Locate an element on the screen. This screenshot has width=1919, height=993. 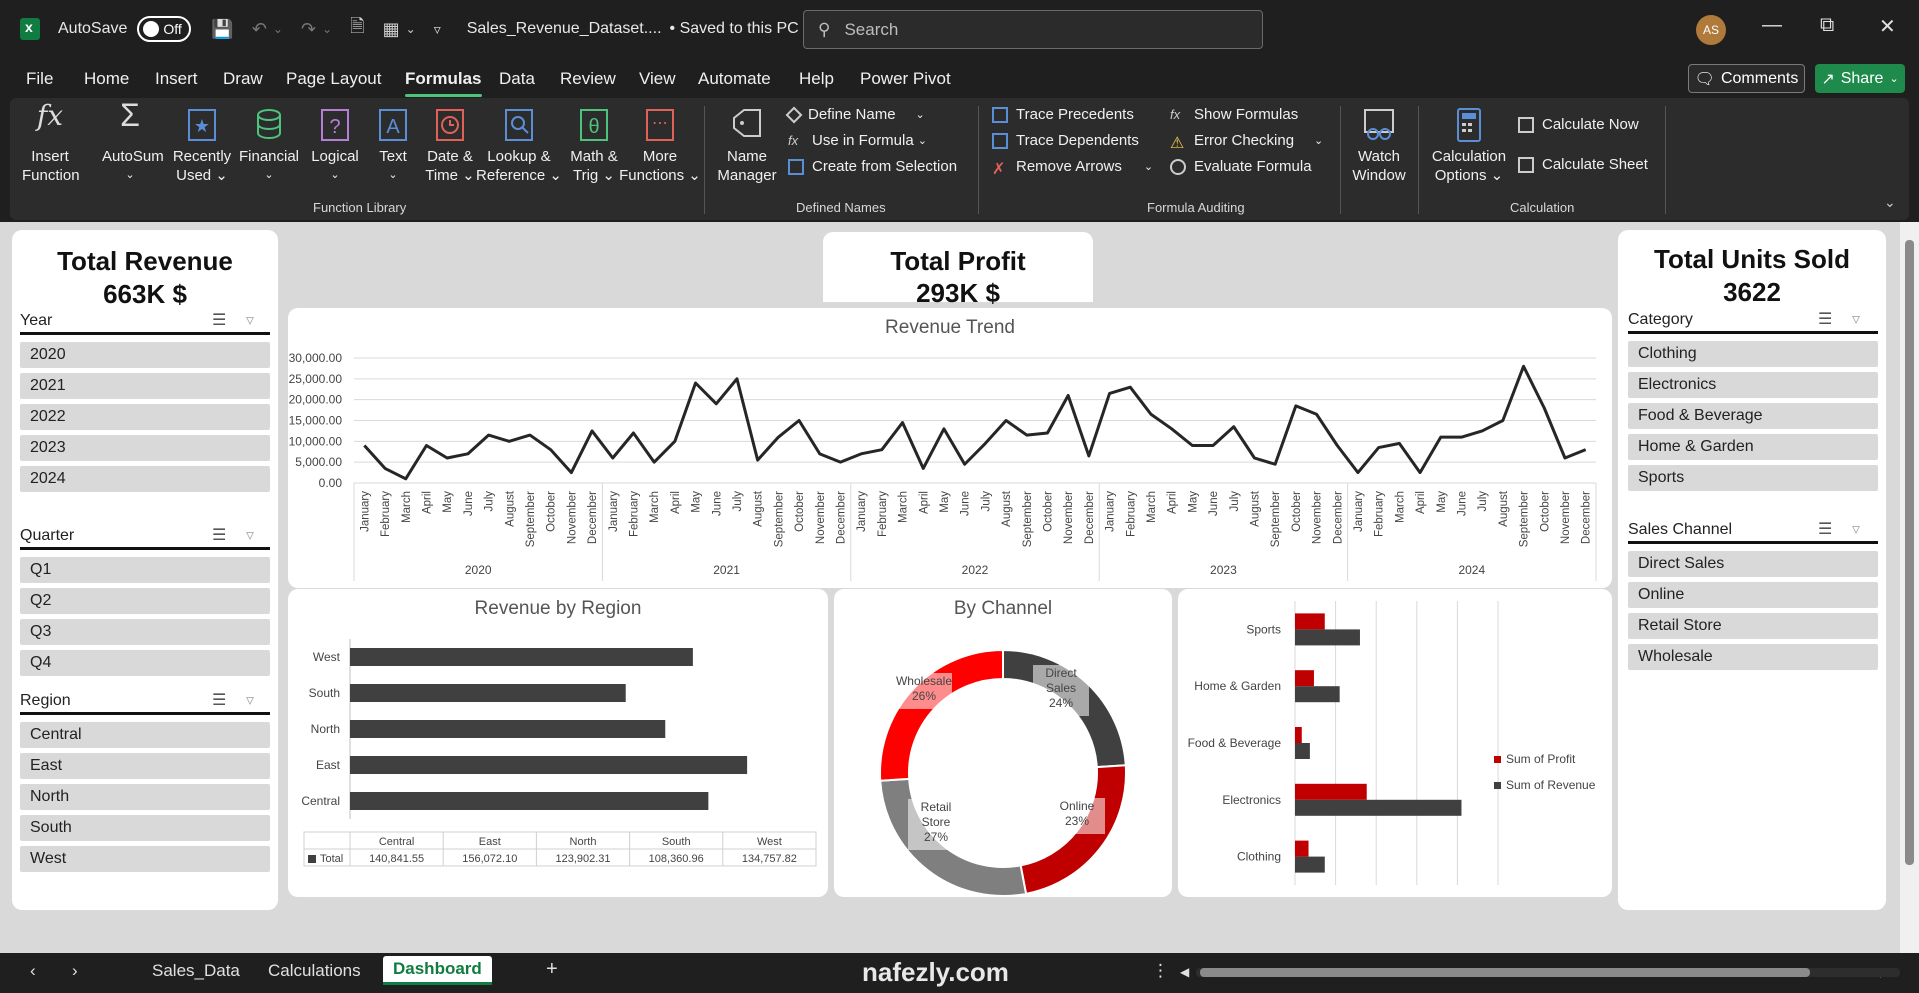
use-in-formula-button: fx Use in Formula ⌄ is located at coordinates (857, 140).